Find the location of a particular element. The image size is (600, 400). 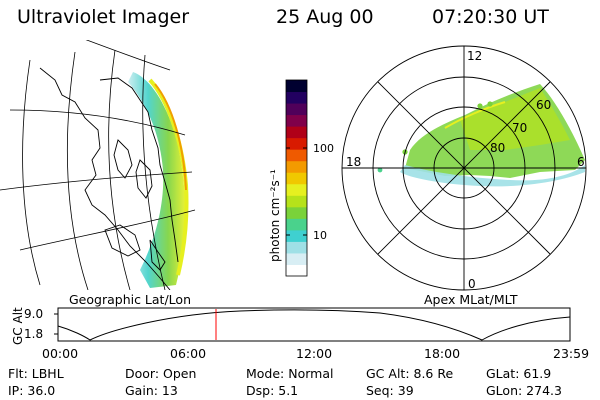

status-door: Door: Open is located at coordinates (161, 373).